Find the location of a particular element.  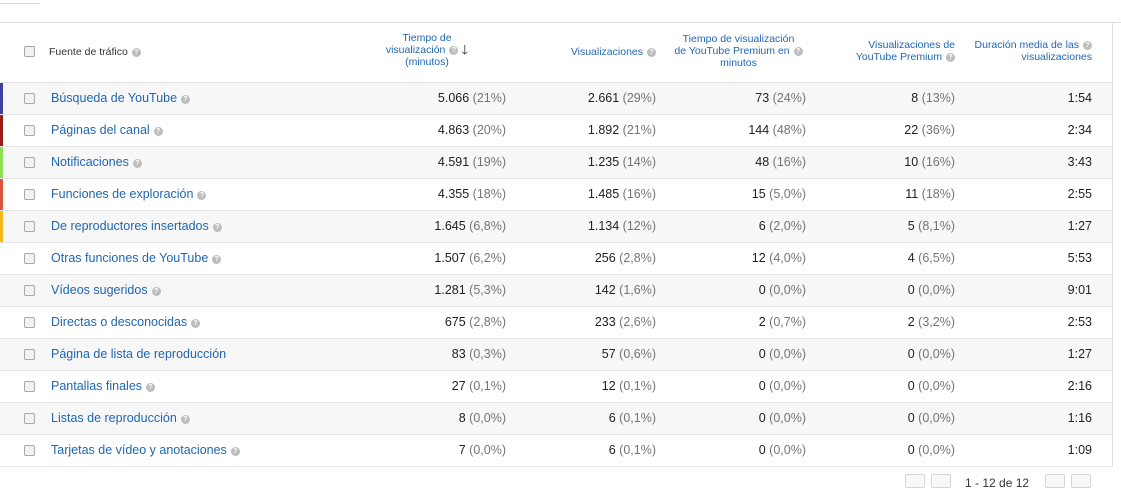

traffic-source-label: Otras funciones de YouTube is located at coordinates (130, 258).